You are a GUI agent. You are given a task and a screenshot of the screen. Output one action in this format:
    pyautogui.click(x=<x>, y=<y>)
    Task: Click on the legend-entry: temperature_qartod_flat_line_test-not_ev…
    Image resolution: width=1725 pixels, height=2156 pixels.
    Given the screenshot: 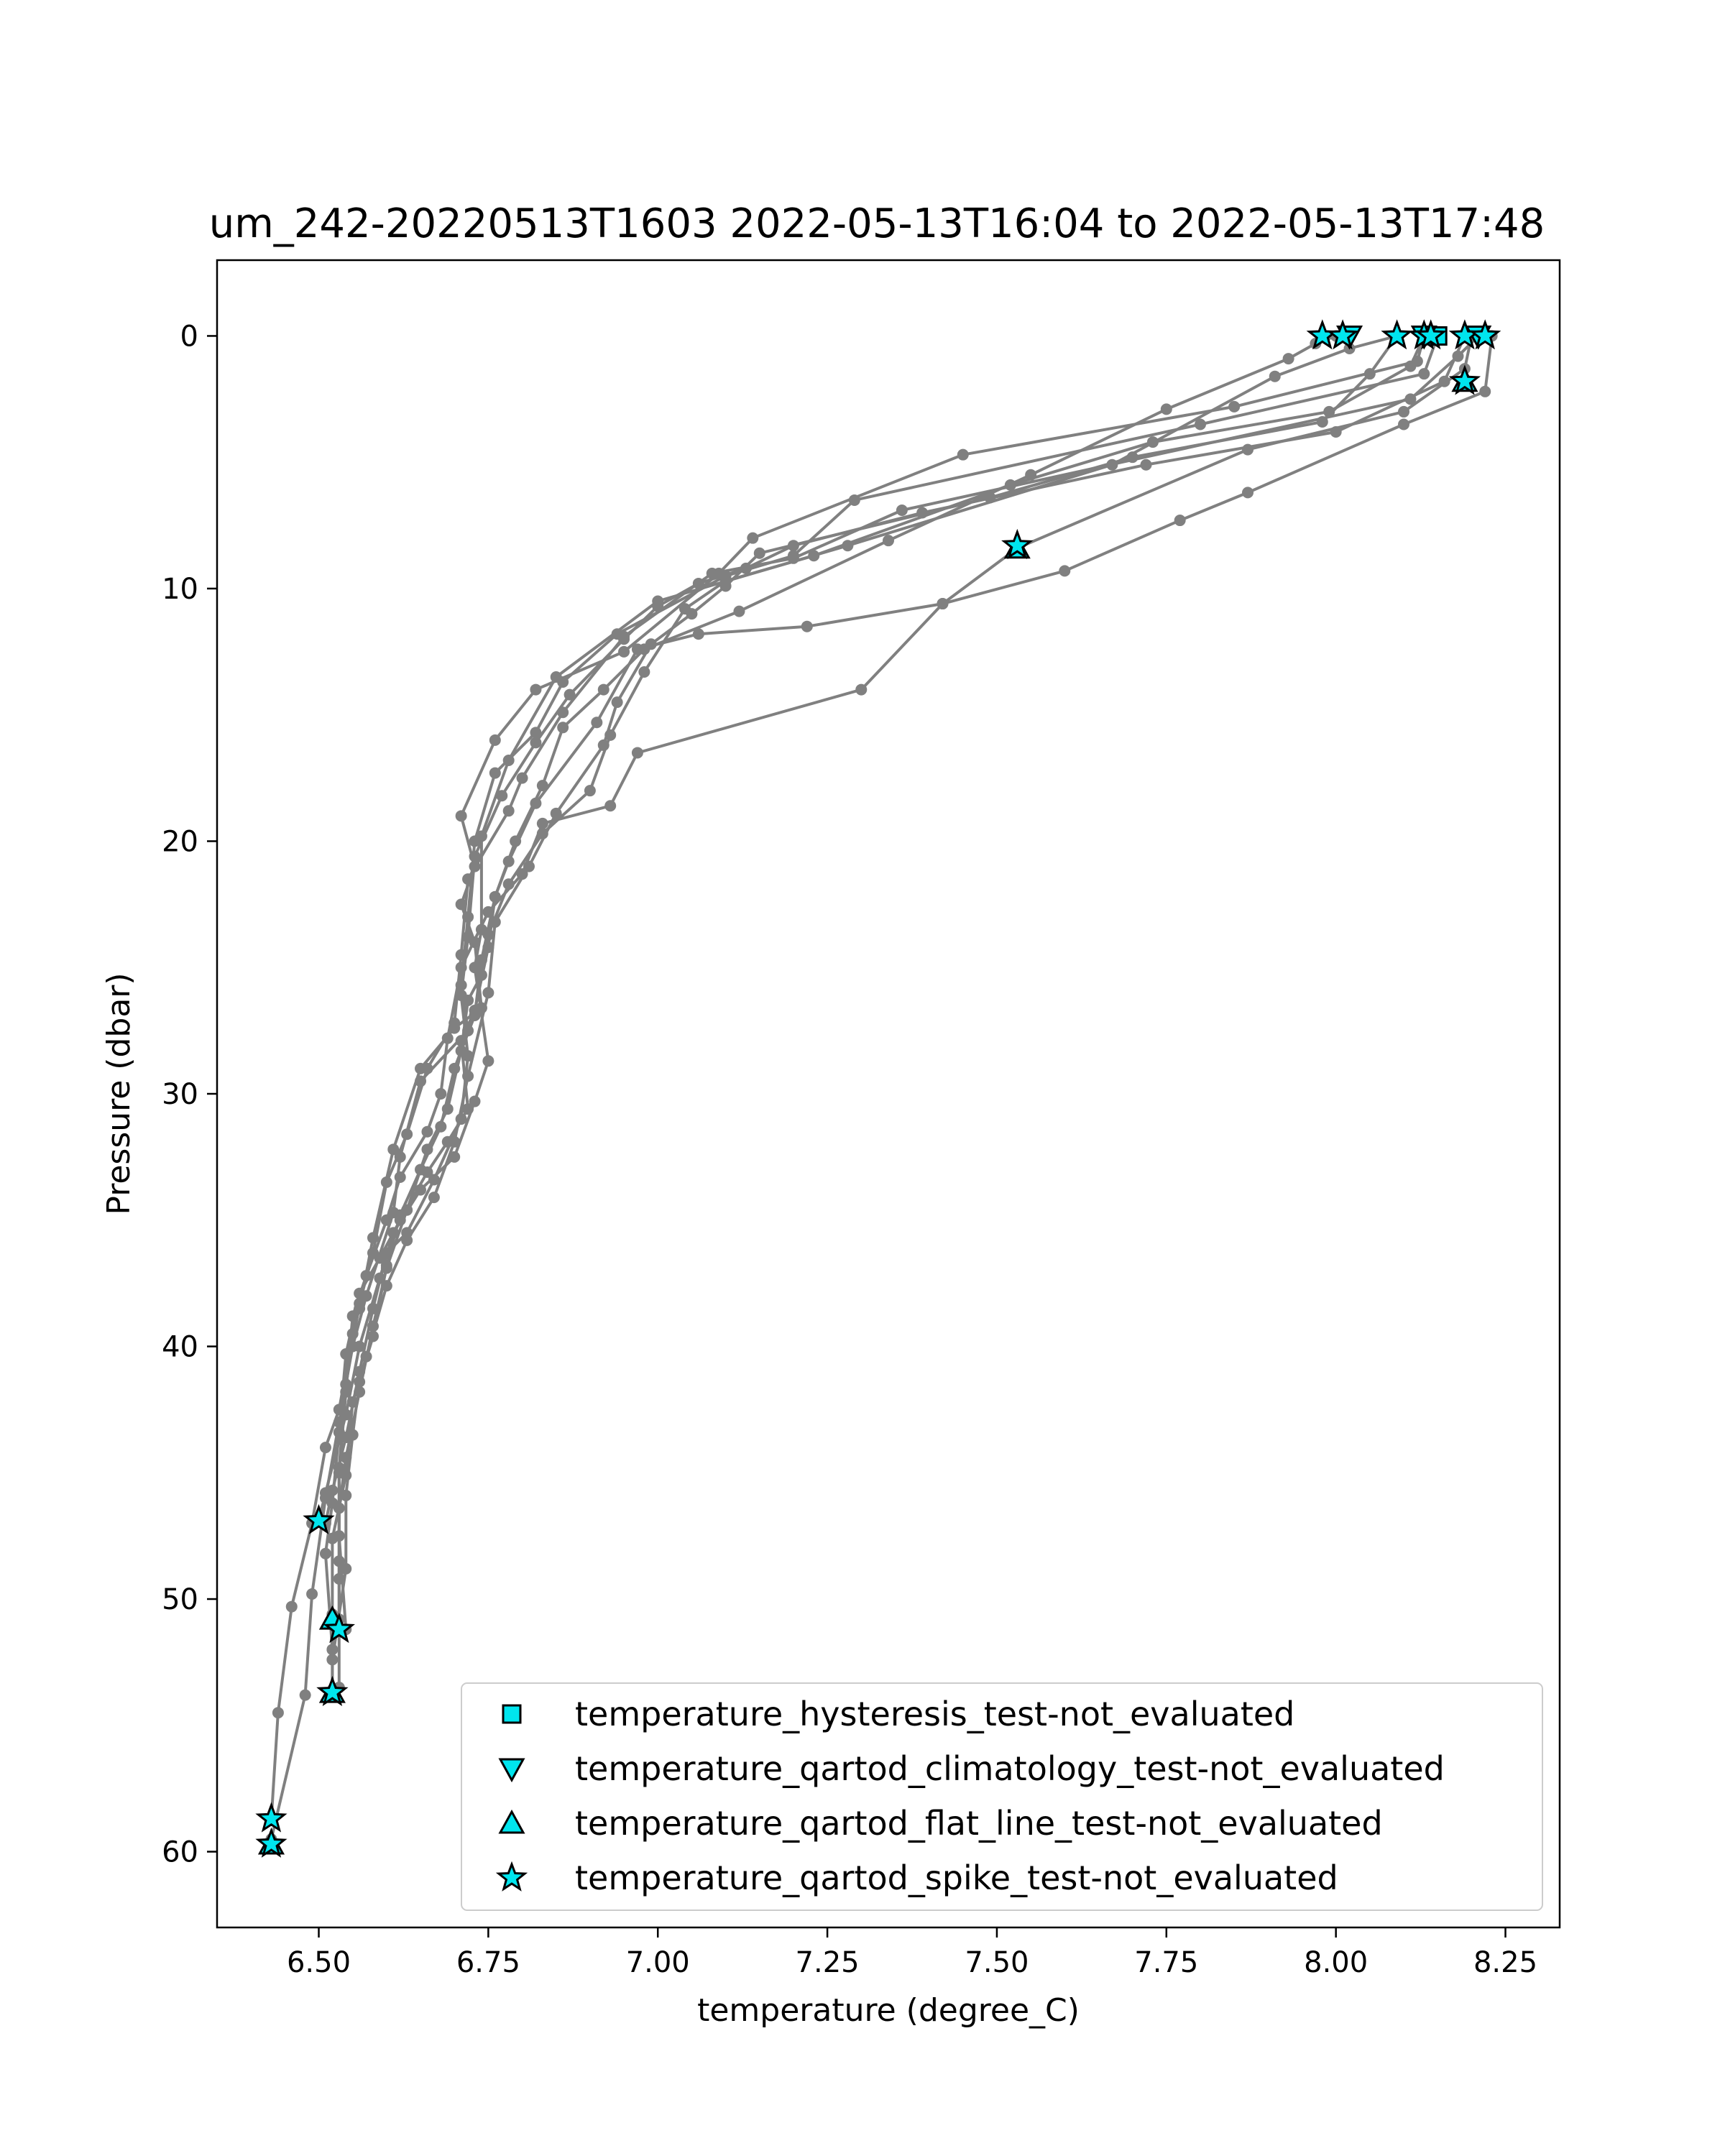 What is the action you would take?
    pyautogui.click(x=940, y=1824)
    